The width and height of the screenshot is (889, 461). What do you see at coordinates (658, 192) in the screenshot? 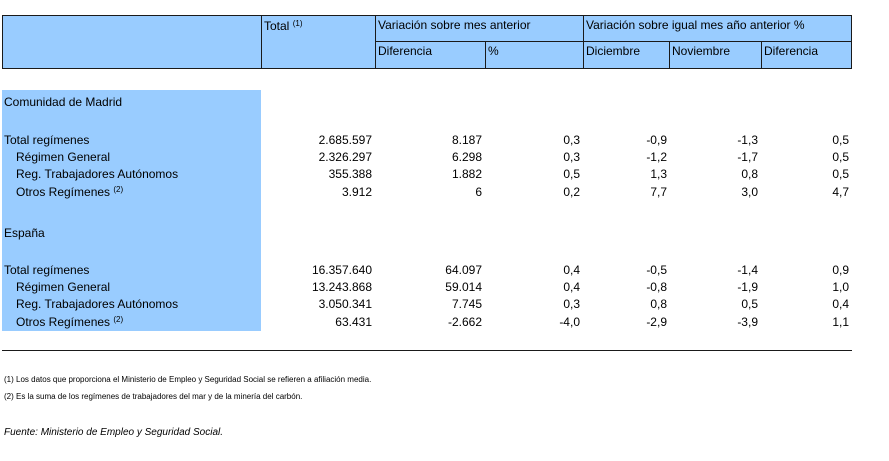
I see `value-diciembre: 7,7` at bounding box center [658, 192].